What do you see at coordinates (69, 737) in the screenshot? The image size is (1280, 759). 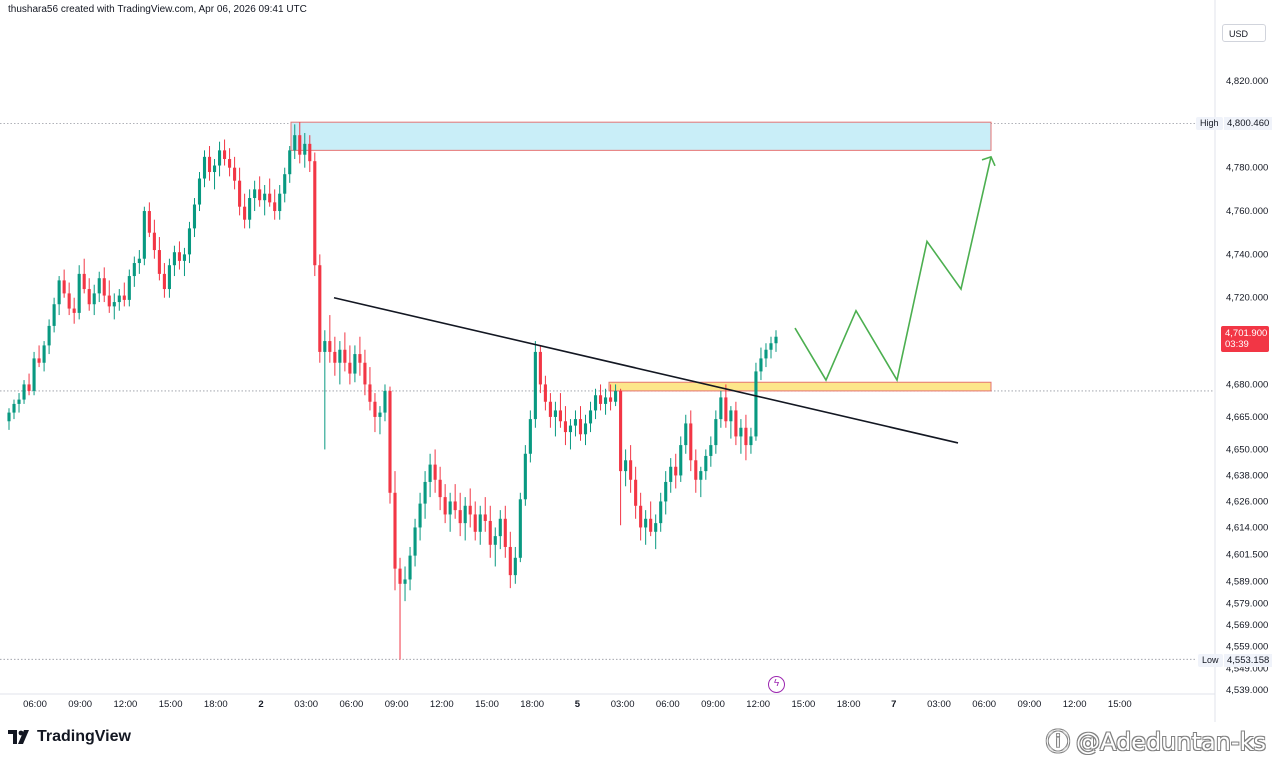 I see `tradingview-logo: TradingView` at bounding box center [69, 737].